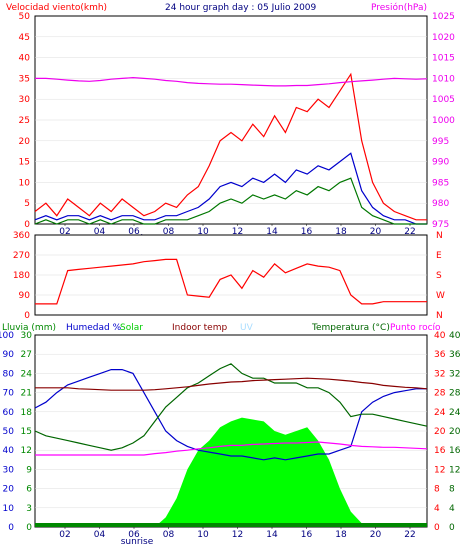  Describe the element at coordinates (203, 535) in the screenshot. I see `climate-x-tick: 10` at that location.